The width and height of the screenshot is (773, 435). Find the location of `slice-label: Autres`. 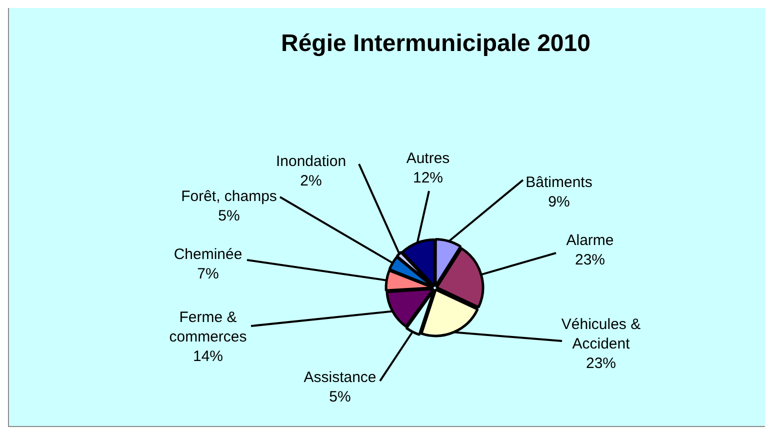

slice-label: Autres is located at coordinates (428, 159).